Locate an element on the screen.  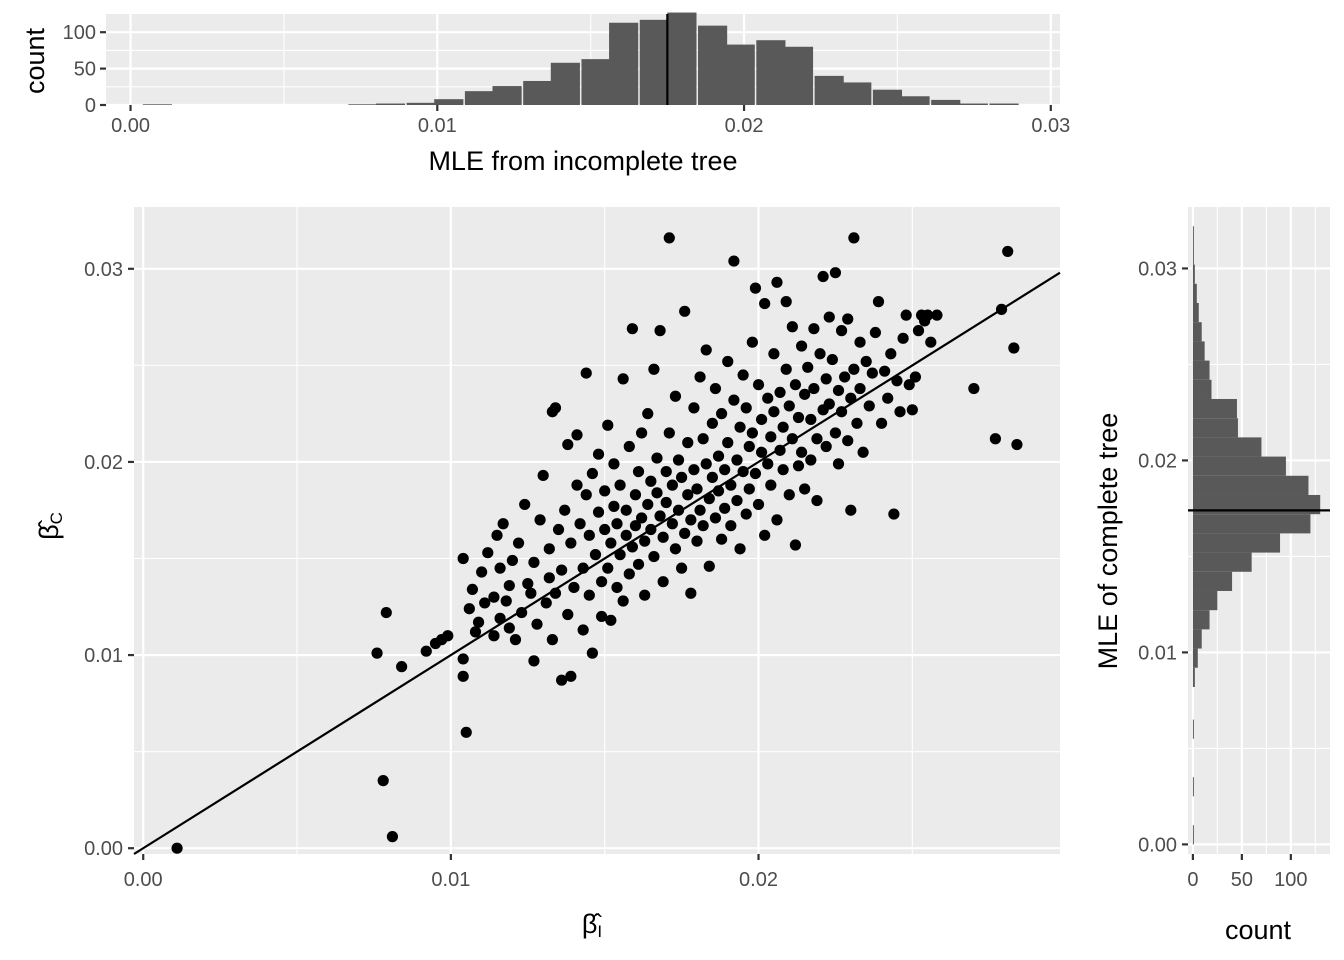
x-tick-label: 0 is located at coordinates (1192, 880).